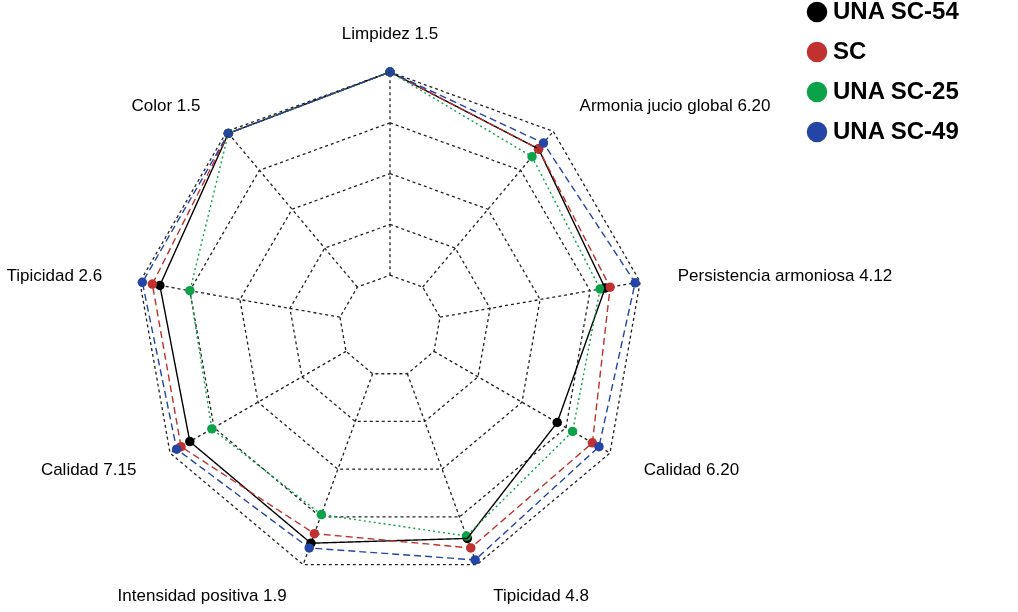 Image resolution: width=1018 pixels, height=612 pixels. I want to click on spoke-label: Color 1.5, so click(166, 106).